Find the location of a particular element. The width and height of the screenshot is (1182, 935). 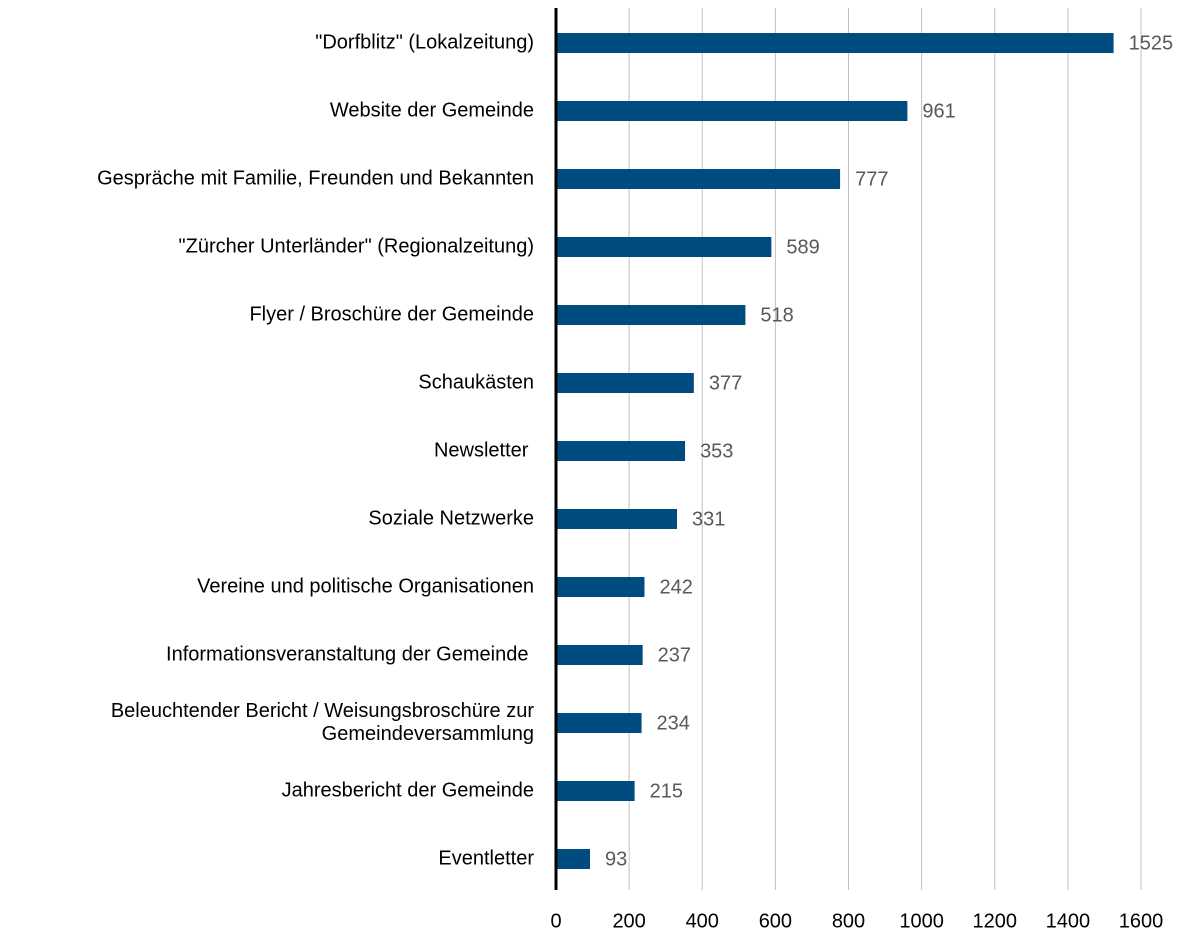

y-tick-label: Soziale Netzwerke is located at coordinates (451, 518).